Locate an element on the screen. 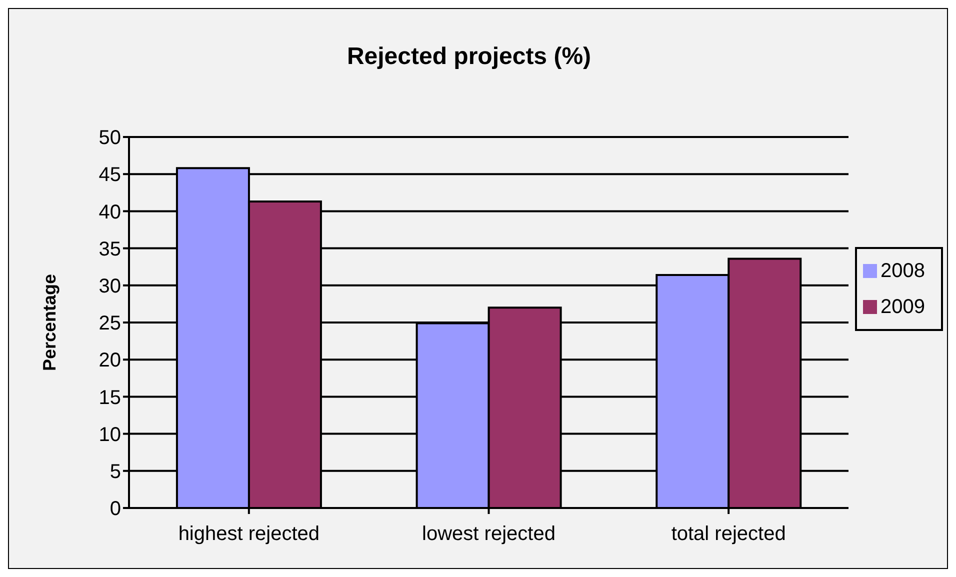 This screenshot has width=956, height=577. y-tick-label: 5 is located at coordinates (115, 472).